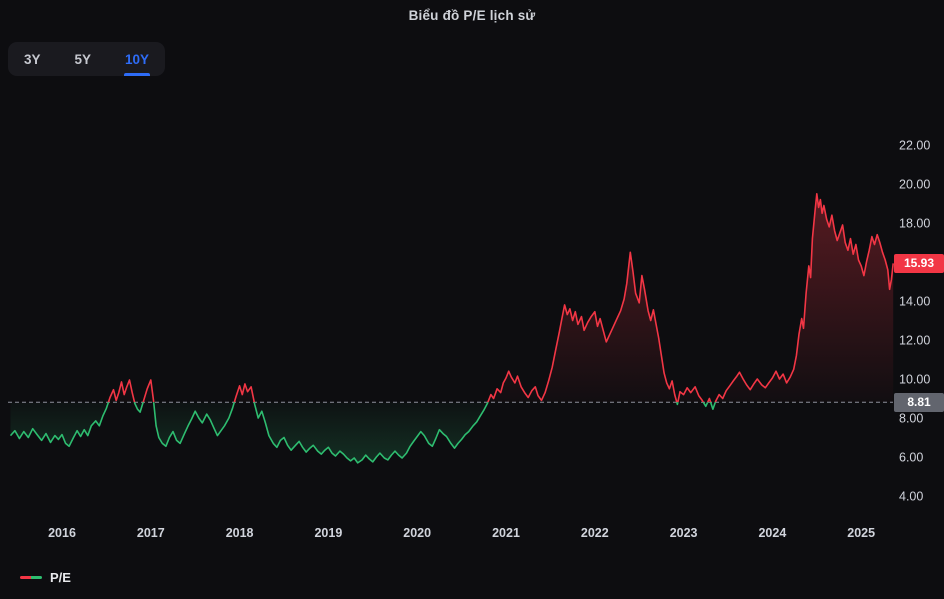 The height and width of the screenshot is (599, 944). What do you see at coordinates (472, 15) in the screenshot?
I see `page-title: Biểu đồ P/E lịch sử` at bounding box center [472, 15].